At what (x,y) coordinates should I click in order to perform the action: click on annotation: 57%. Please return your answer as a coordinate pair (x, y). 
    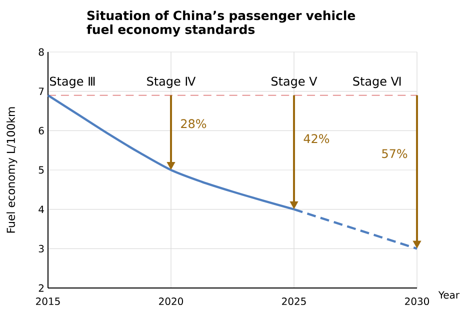
    Looking at the image, I should click on (395, 153).